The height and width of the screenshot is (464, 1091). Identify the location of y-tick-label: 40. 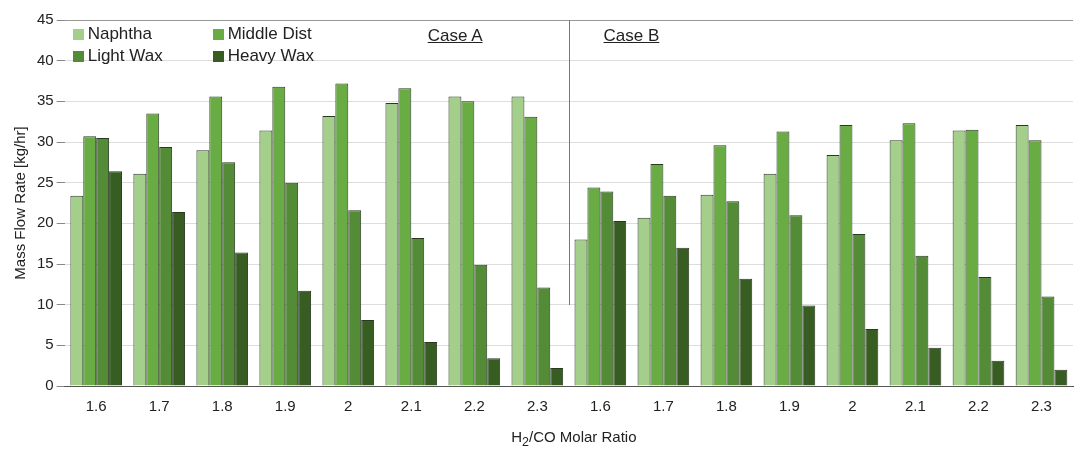
(45, 59).